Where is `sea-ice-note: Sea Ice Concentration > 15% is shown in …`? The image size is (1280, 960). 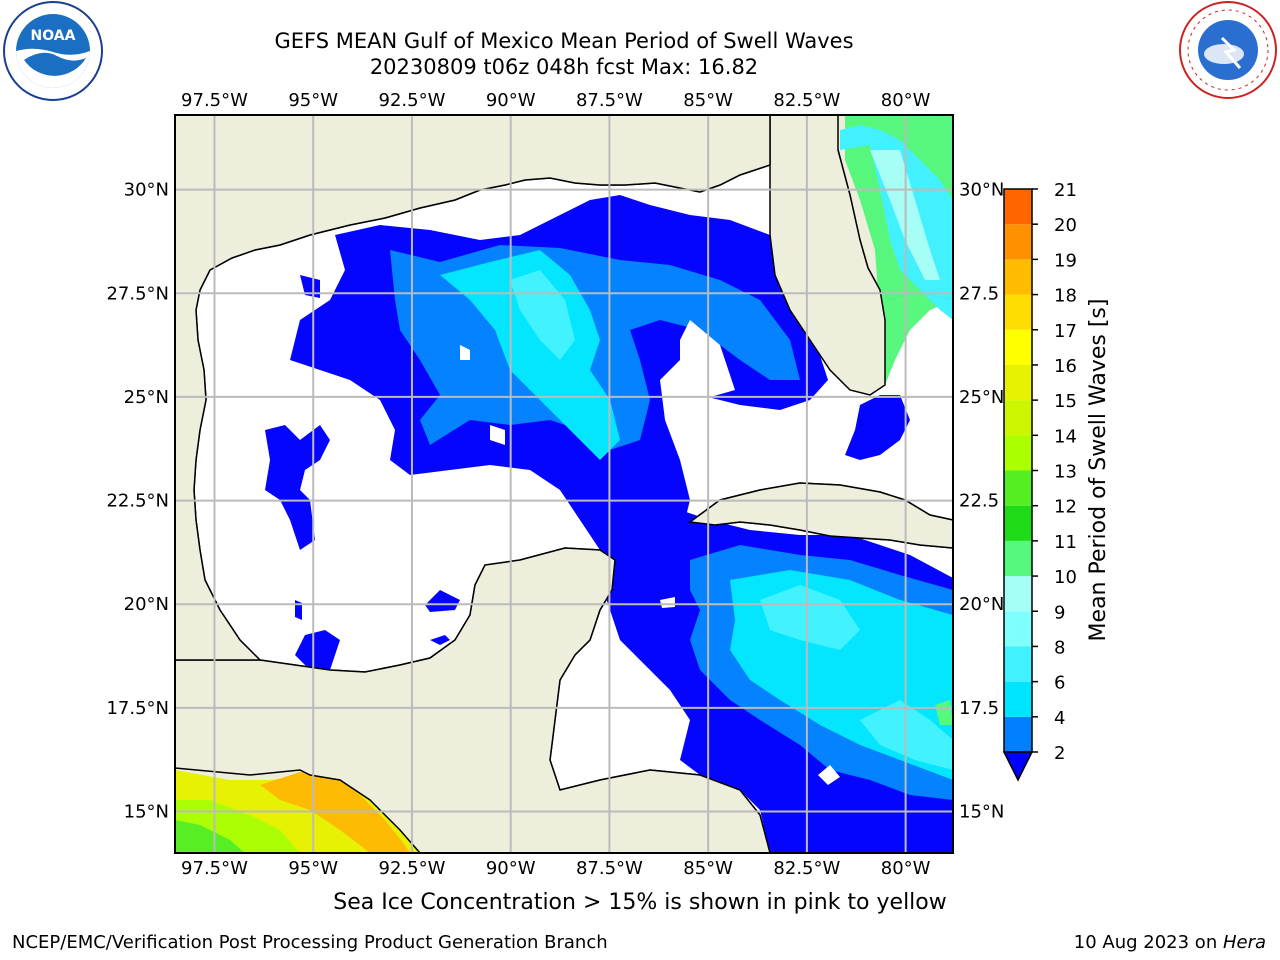 sea-ice-note: Sea Ice Concentration > 15% is shown in … is located at coordinates (640, 902).